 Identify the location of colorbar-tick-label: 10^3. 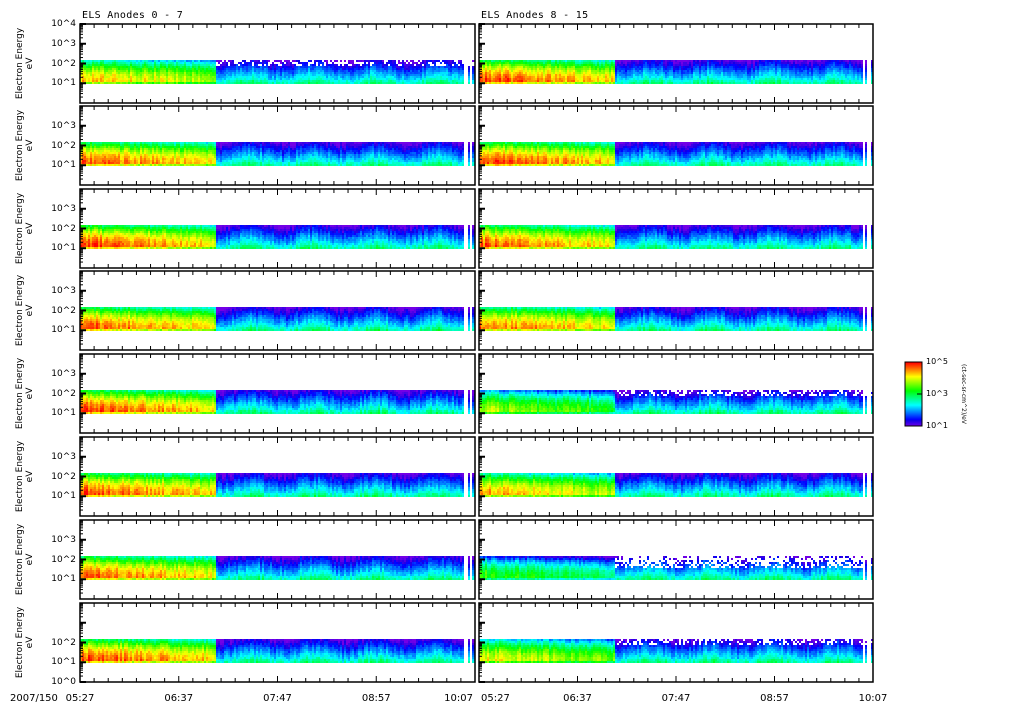
(937, 393).